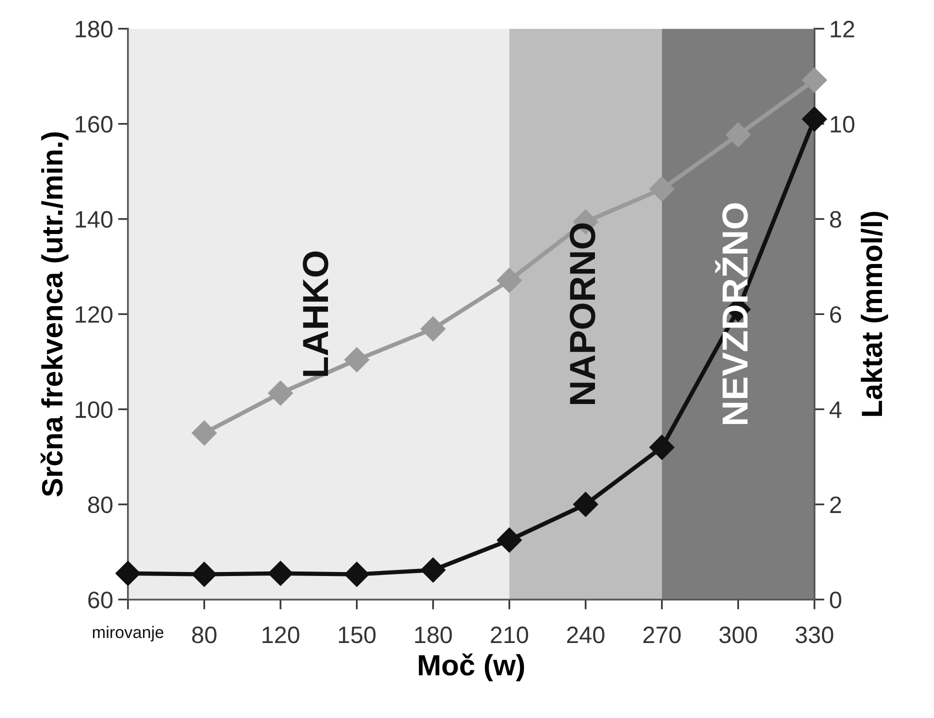  Describe the element at coordinates (836, 314) in the screenshot. I see `y2-tick-label: 6` at that location.